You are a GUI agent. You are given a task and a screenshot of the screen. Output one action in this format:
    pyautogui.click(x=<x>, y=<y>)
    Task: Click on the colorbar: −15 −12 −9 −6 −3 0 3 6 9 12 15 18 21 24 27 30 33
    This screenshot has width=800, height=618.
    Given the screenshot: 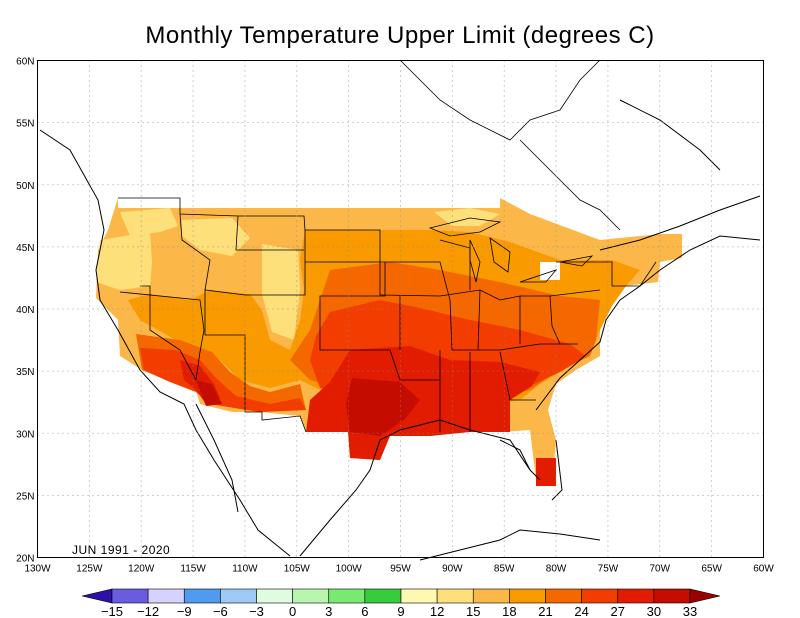 What is the action you would take?
    pyautogui.click(x=401, y=603)
    